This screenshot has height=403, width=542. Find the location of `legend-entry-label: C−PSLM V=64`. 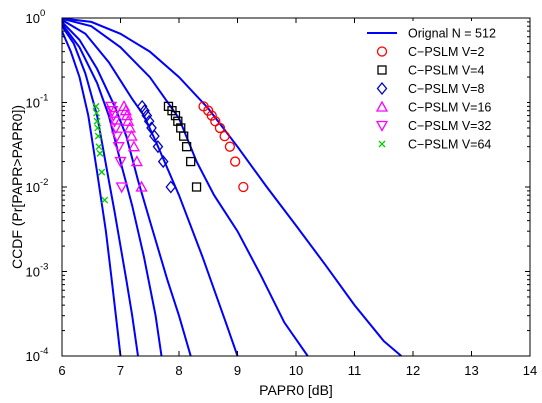

legend-entry-label: C−PSLM V=64 is located at coordinates (449, 145).